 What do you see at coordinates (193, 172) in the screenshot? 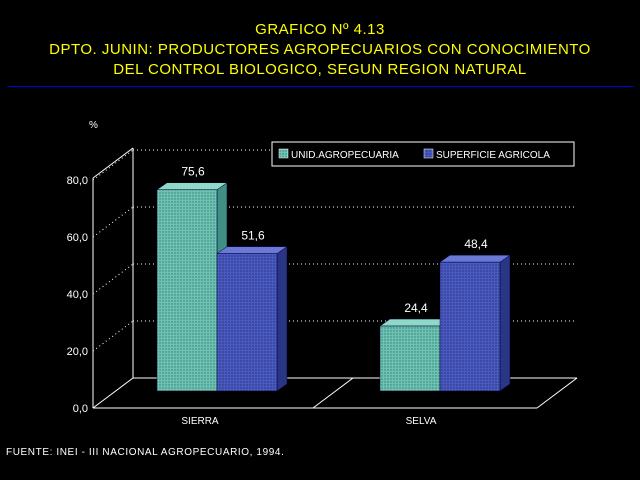
I see `bar-value-label: 75,6` at bounding box center [193, 172].